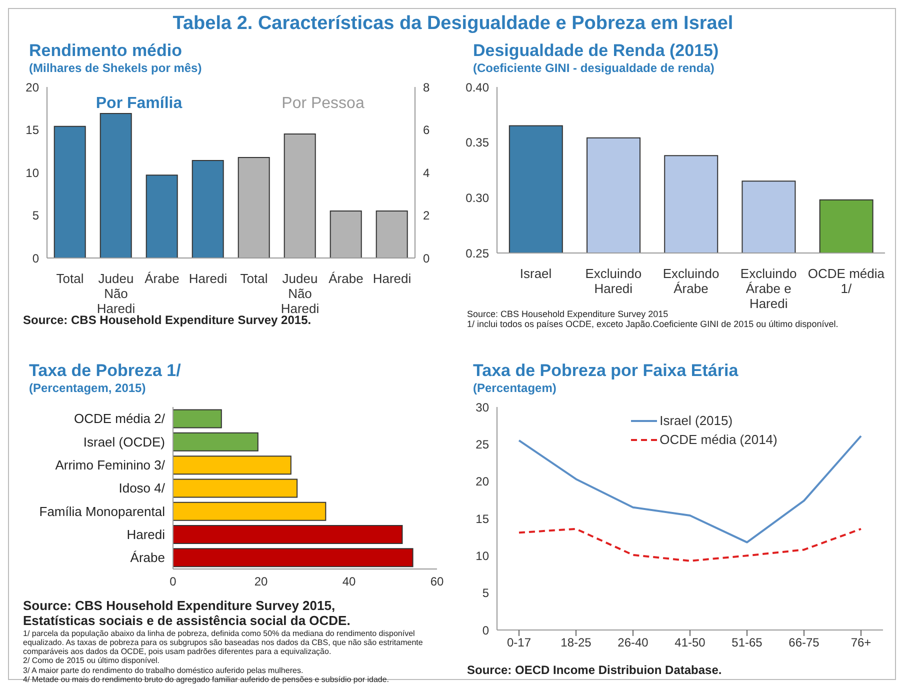  I want to click on y2-tick-label: 4, so click(426, 173).